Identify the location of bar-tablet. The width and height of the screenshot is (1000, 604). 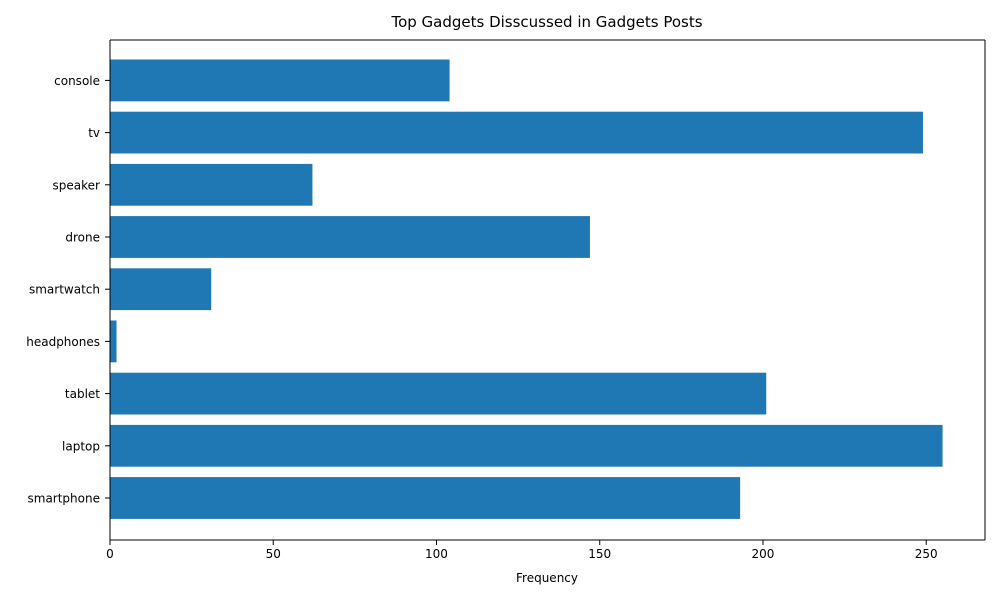
(438, 393).